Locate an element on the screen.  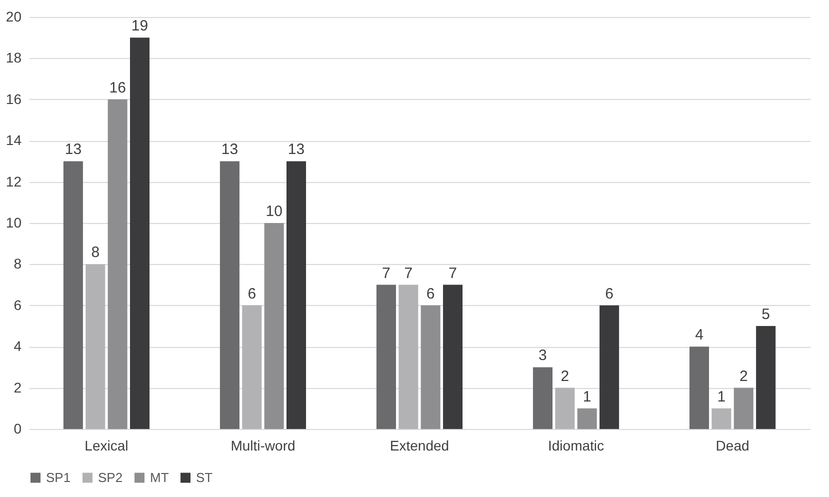
x-tick-label: Dead is located at coordinates (733, 446).